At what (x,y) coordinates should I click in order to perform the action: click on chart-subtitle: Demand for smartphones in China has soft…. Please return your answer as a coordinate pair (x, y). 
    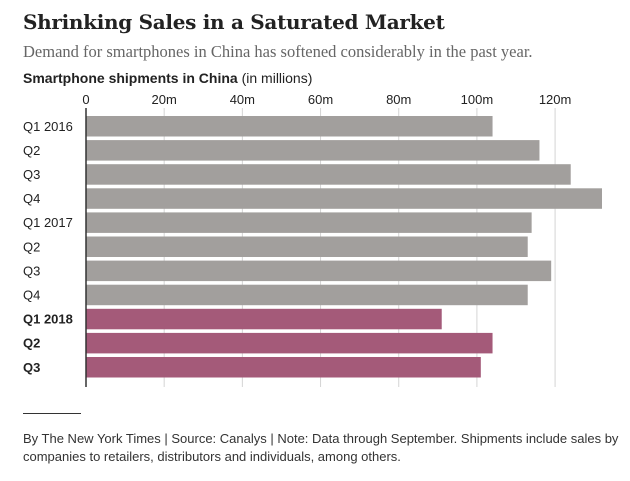
    Looking at the image, I should click on (278, 51).